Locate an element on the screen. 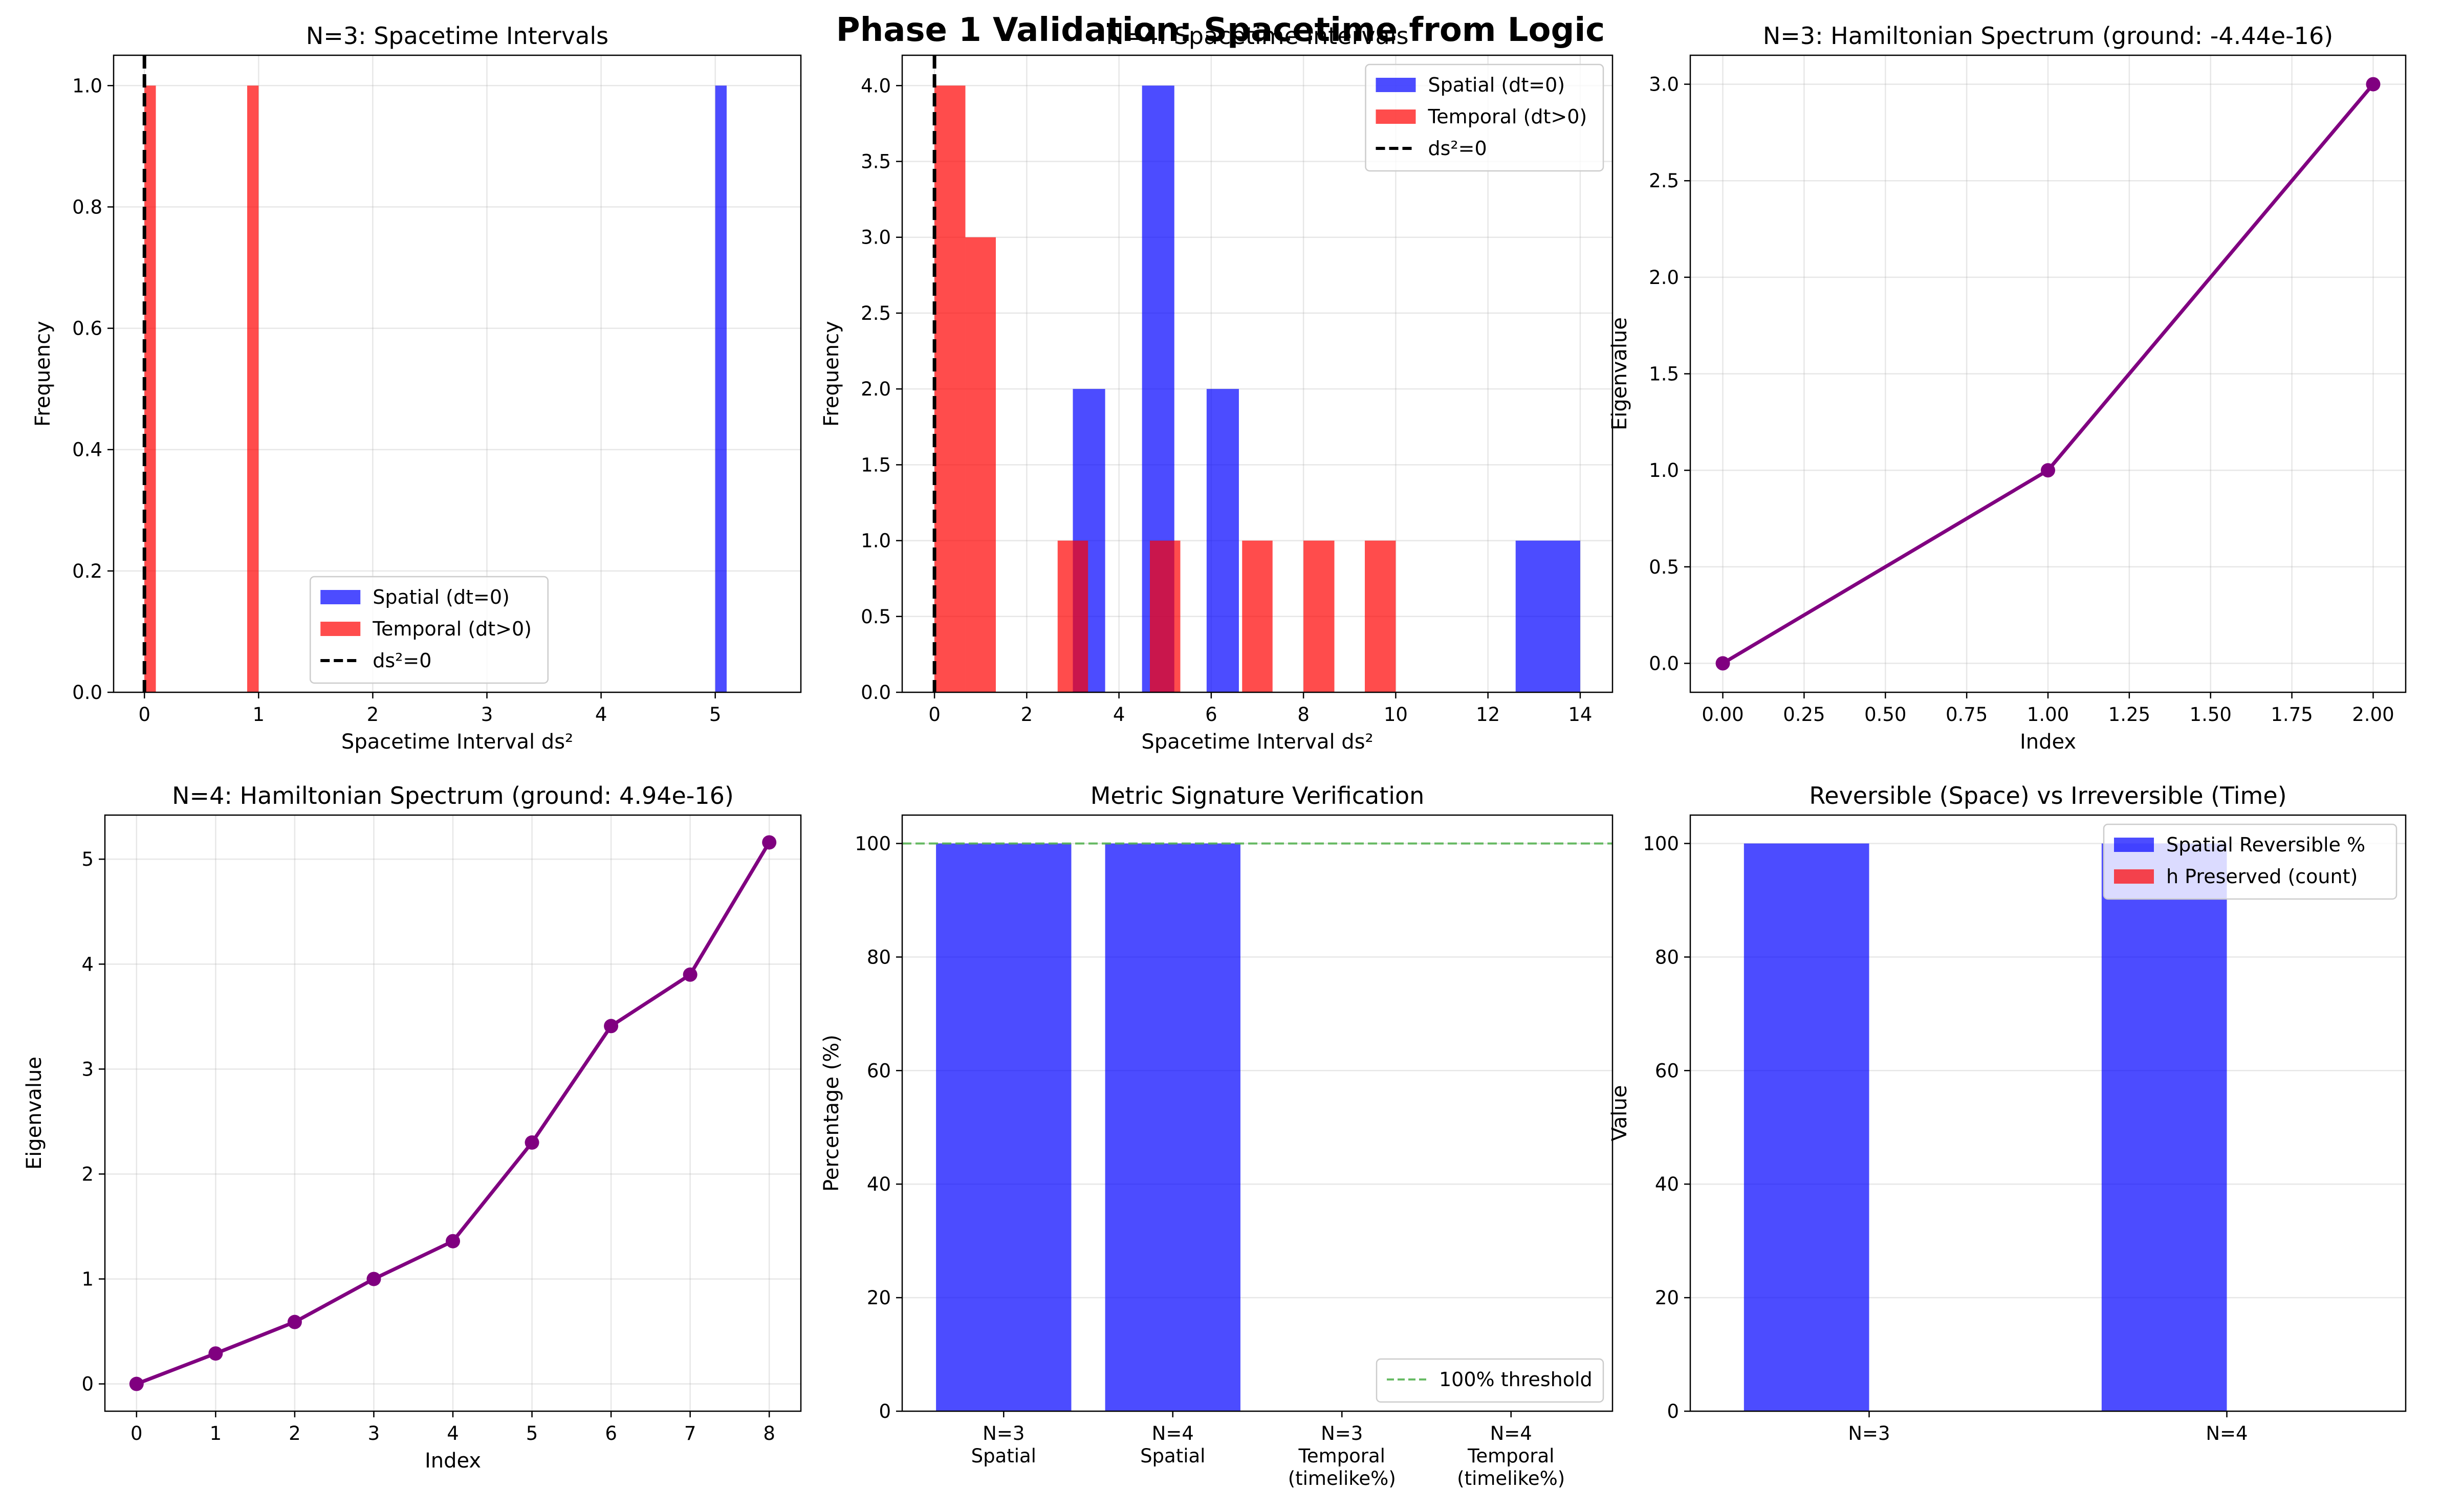  legend: Spatial (dt=0) Temporal (dt>0) ds²=0 is located at coordinates (1484, 117).